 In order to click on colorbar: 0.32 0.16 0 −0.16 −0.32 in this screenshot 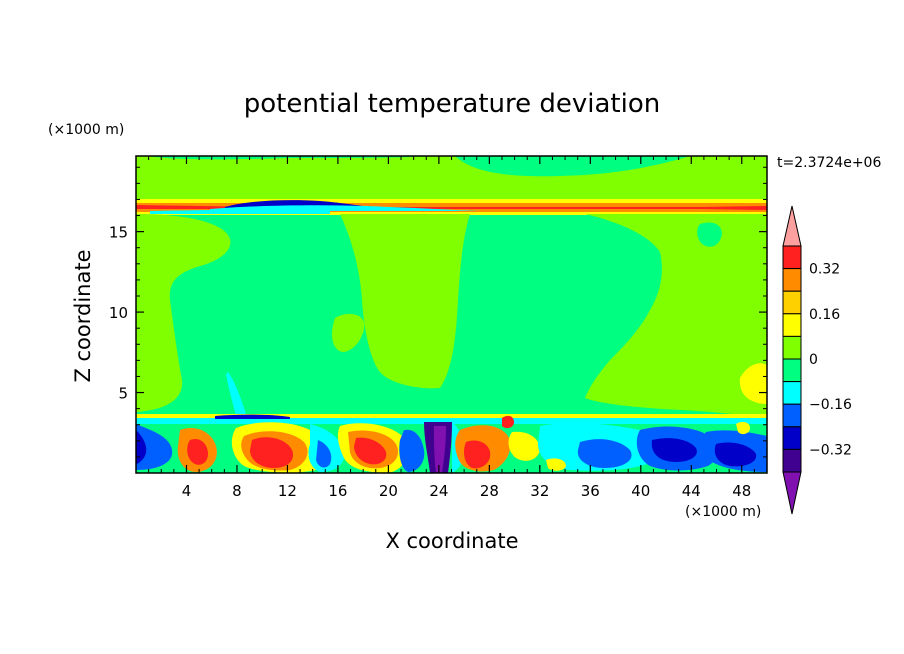, I will do `click(817, 360)`.